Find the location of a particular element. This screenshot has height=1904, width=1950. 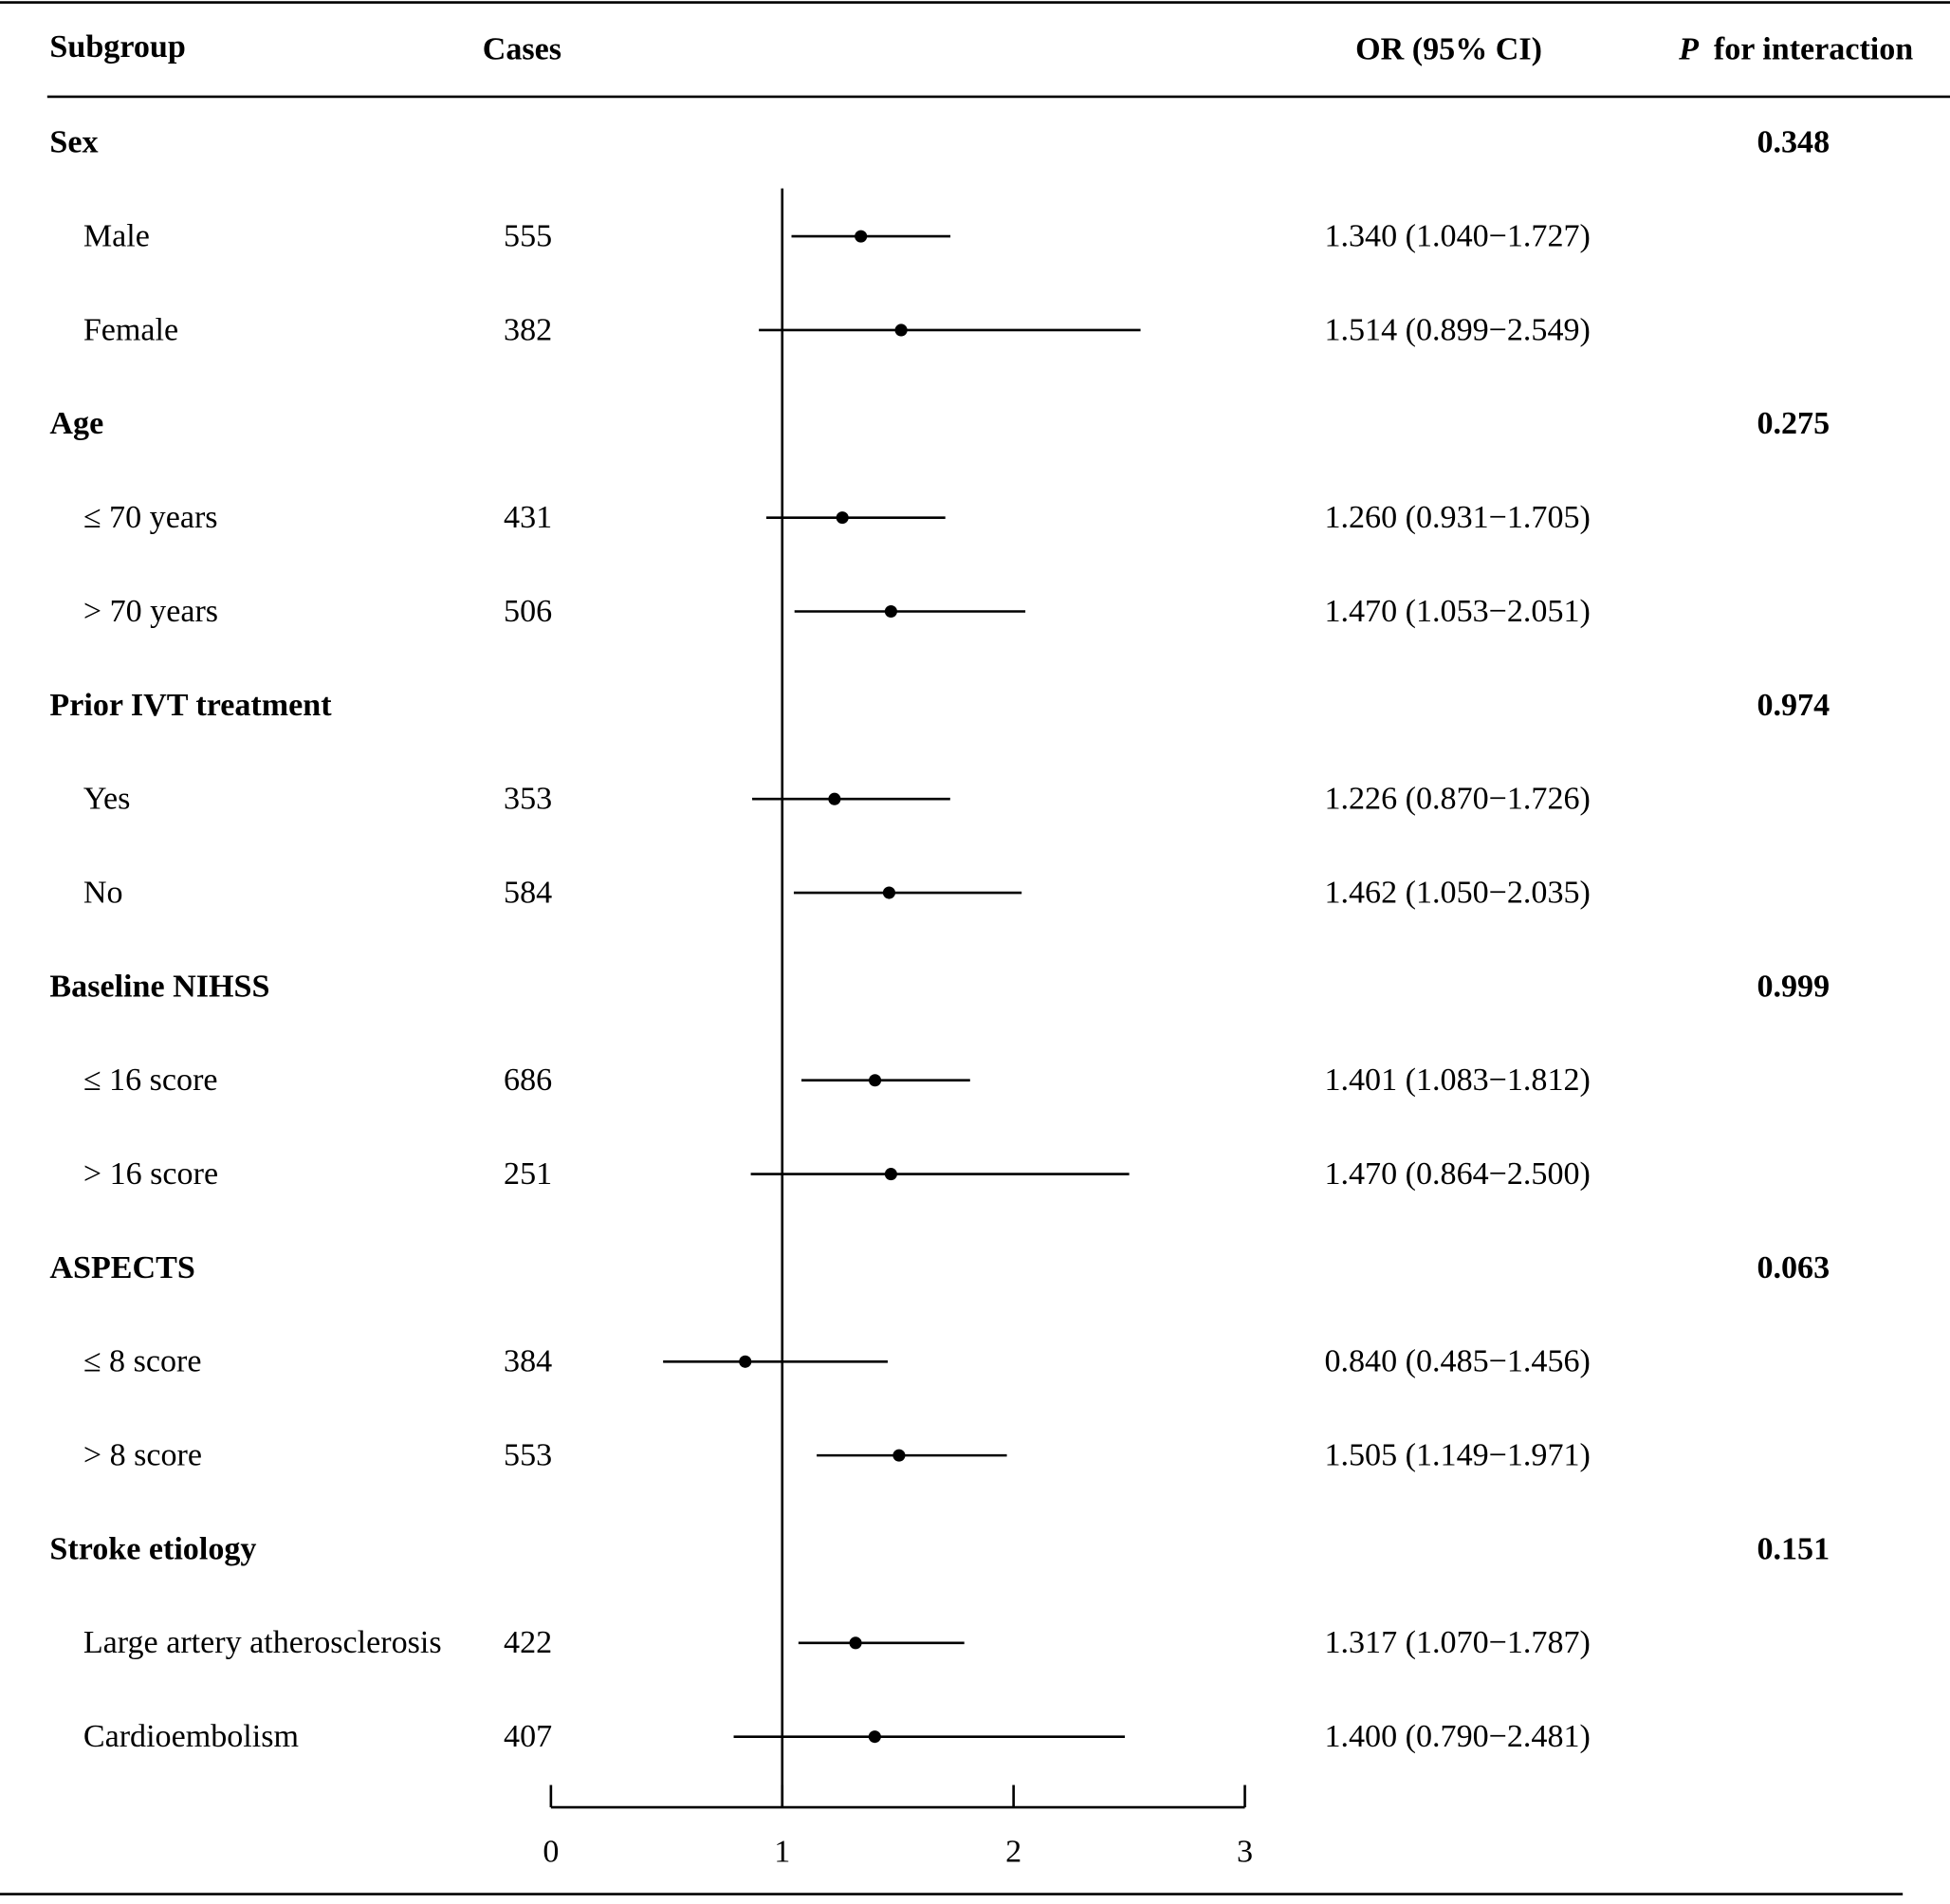

subgroup-label: ≤ 70 years is located at coordinates (150, 517).